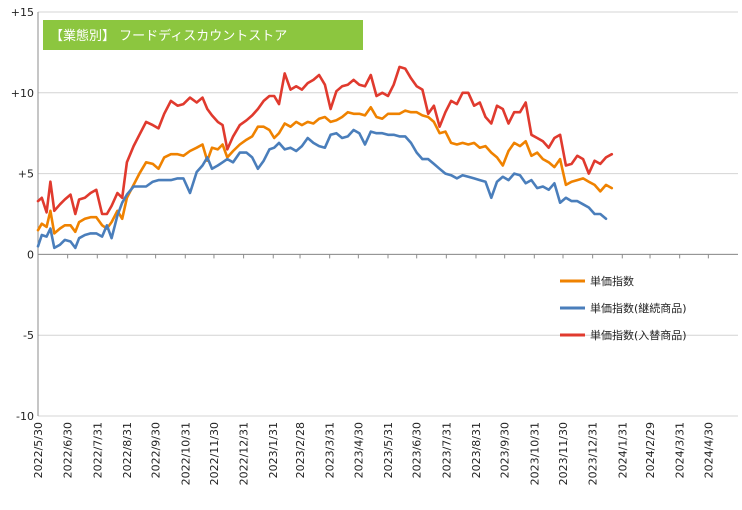  I want to click on x-tick-label: 2024/2/29, so click(650, 450).